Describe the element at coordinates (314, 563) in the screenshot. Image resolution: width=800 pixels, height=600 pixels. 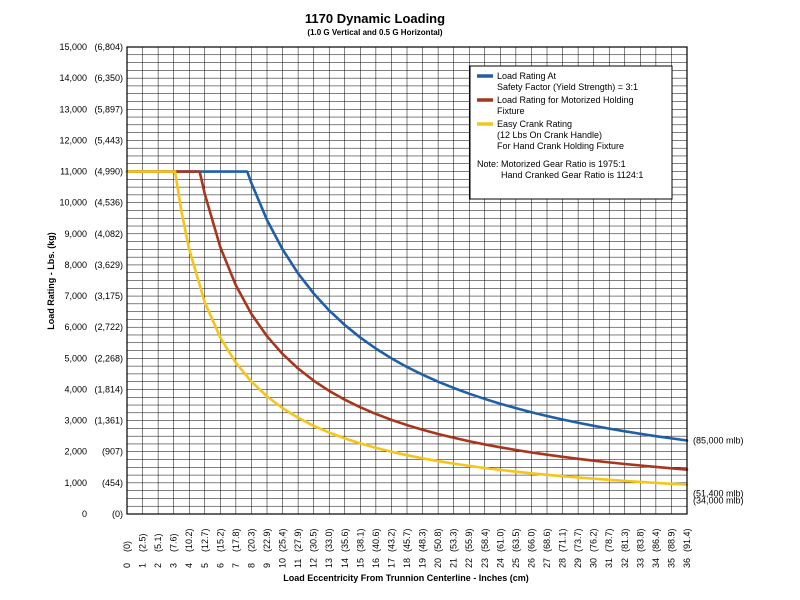
I see `x-tick-label: 12` at that location.